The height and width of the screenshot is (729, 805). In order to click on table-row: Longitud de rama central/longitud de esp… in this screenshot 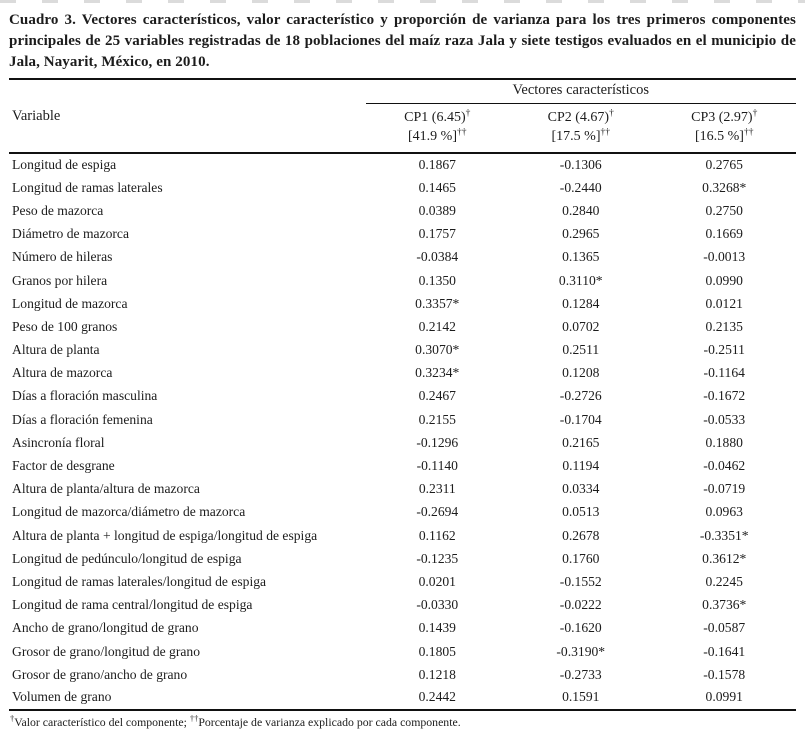, I will do `click(402, 605)`.